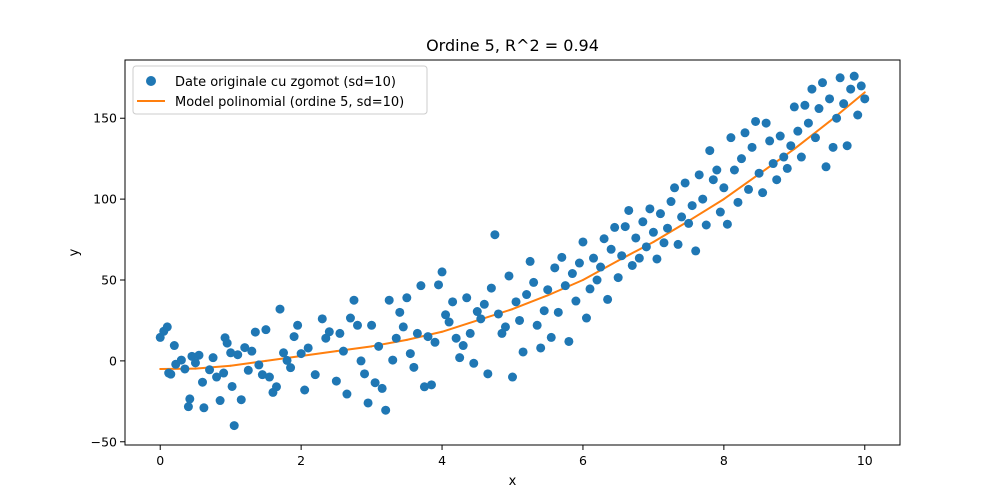 The image size is (1000, 500). What do you see at coordinates (442, 460) in the screenshot?
I see `x-tick-label: 4` at bounding box center [442, 460].